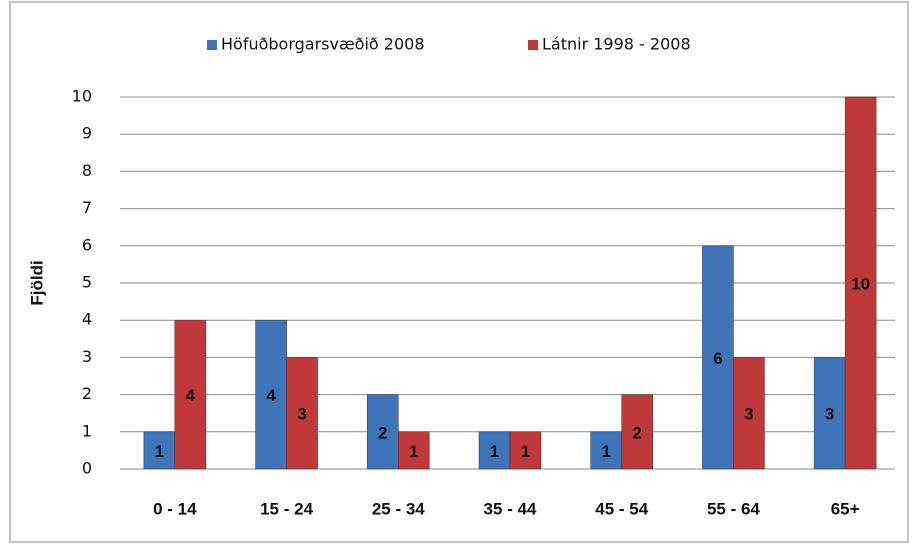 This screenshot has height=545, width=912. What do you see at coordinates (87, 393) in the screenshot?
I see `y-tick-label: 2` at bounding box center [87, 393].